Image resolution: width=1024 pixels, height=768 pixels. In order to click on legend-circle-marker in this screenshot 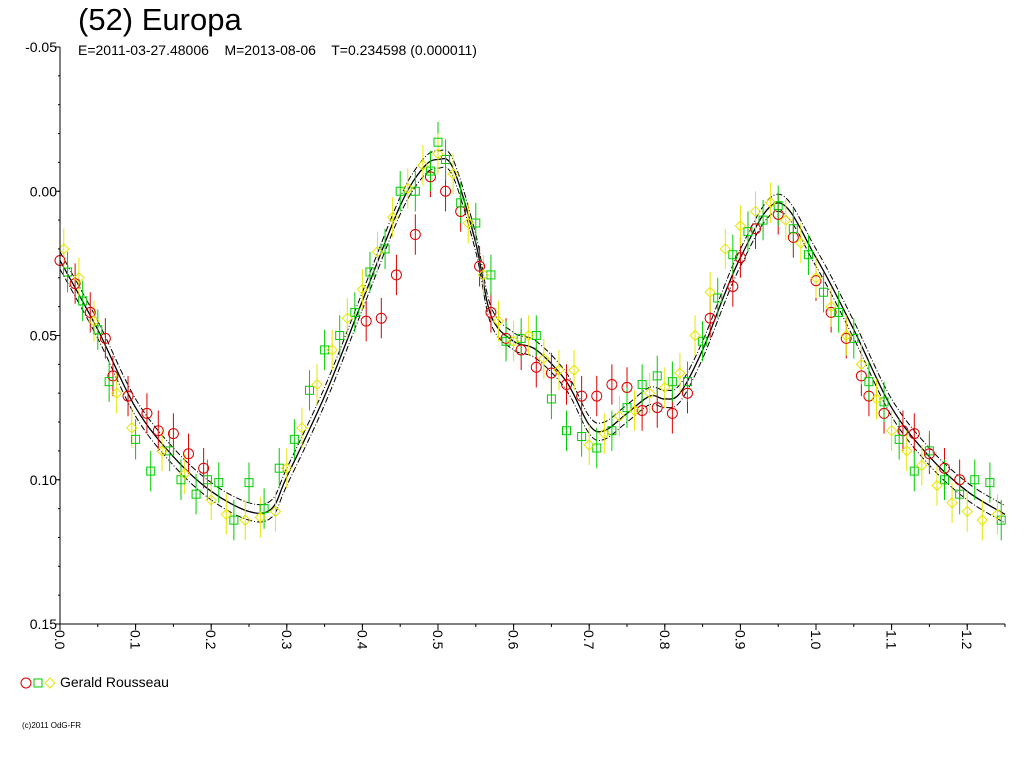, I will do `click(26, 683)`.